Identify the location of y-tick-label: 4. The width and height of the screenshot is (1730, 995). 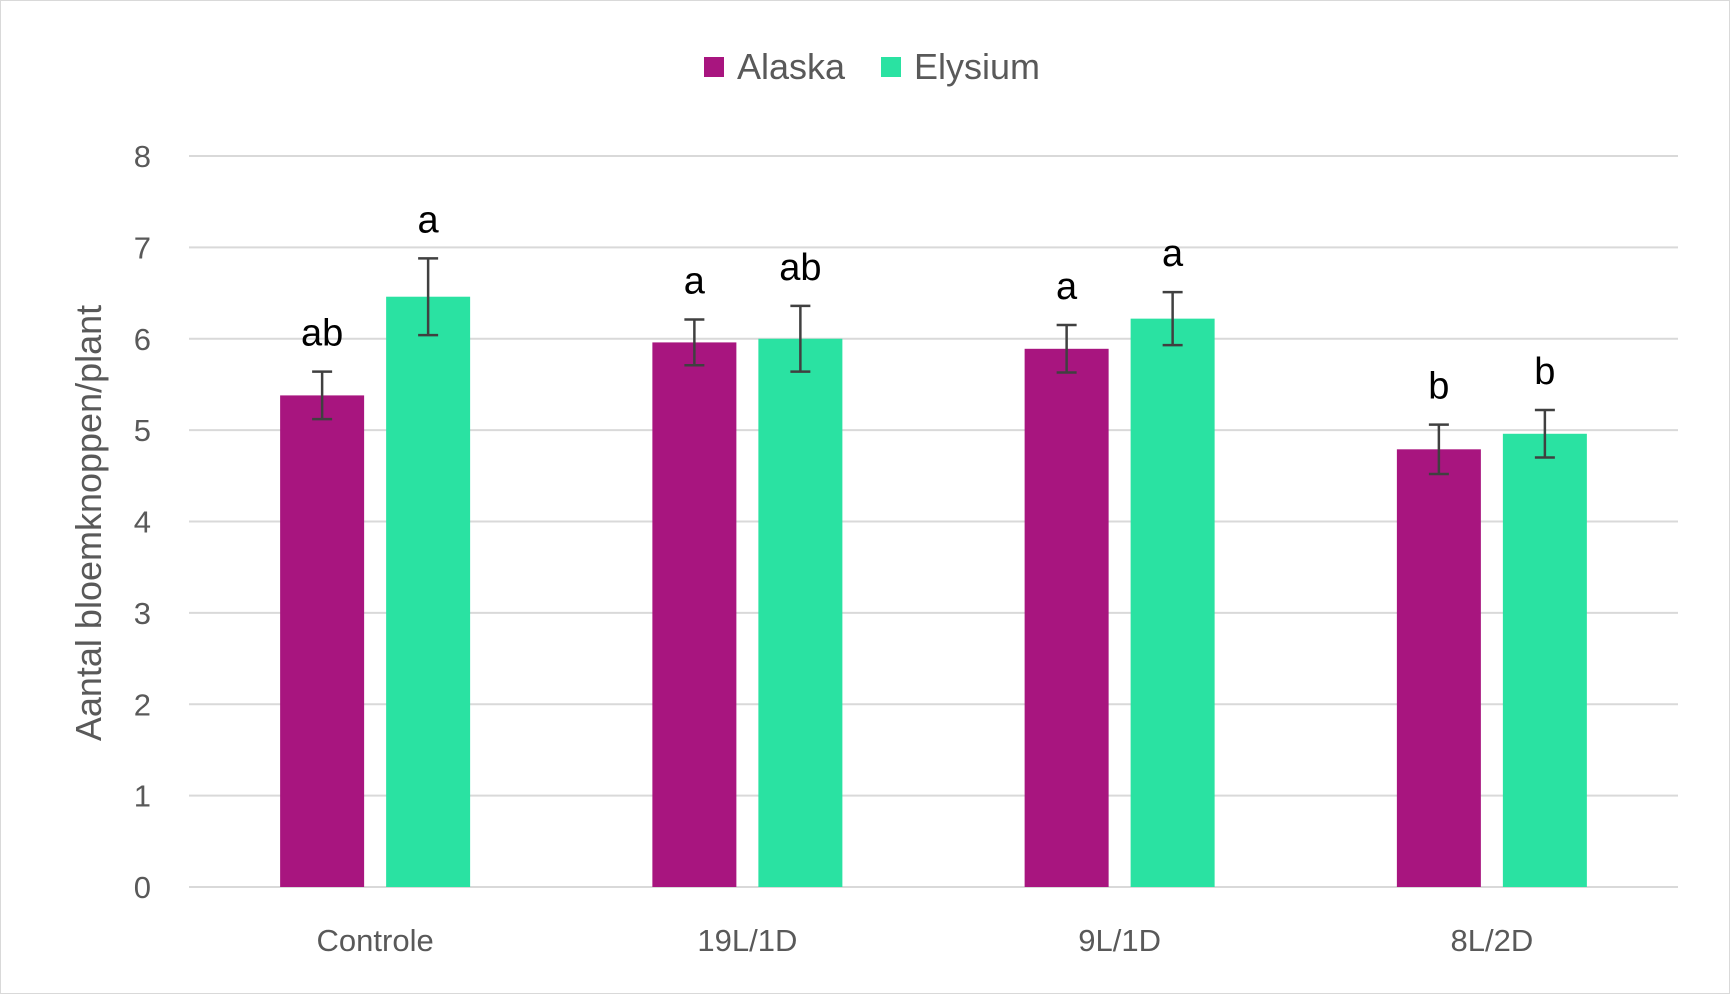
(142, 522).